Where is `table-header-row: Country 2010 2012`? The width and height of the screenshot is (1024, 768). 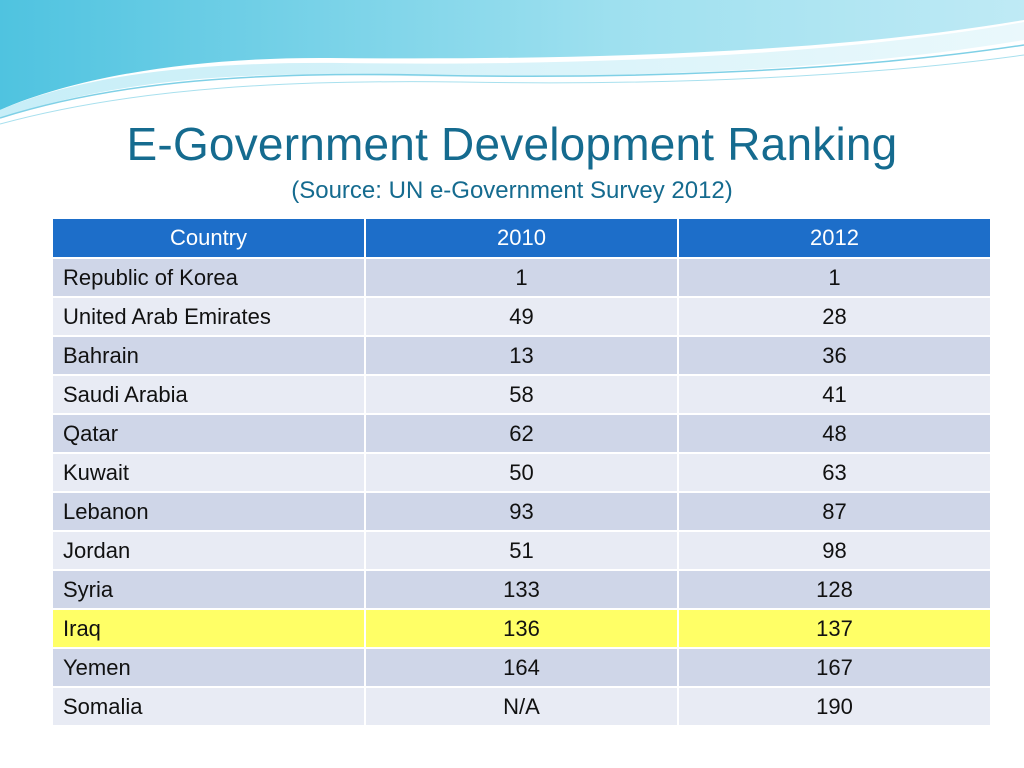
table-header-row: Country 2010 2012 is located at coordinates (521, 238).